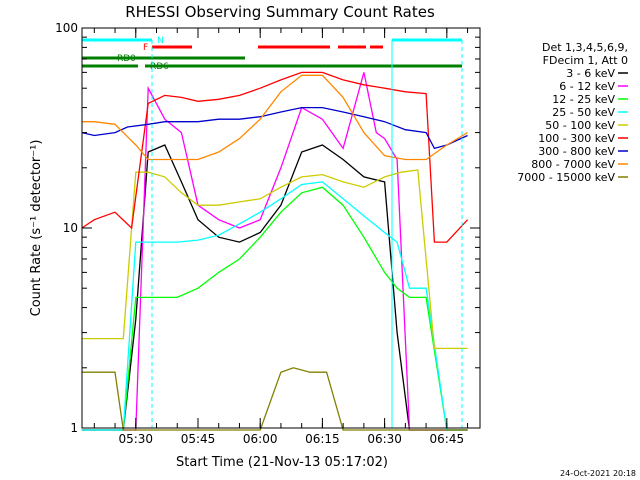  Describe the element at coordinates (74, 428) in the screenshot. I see `y-tick-label-1: 1` at that location.